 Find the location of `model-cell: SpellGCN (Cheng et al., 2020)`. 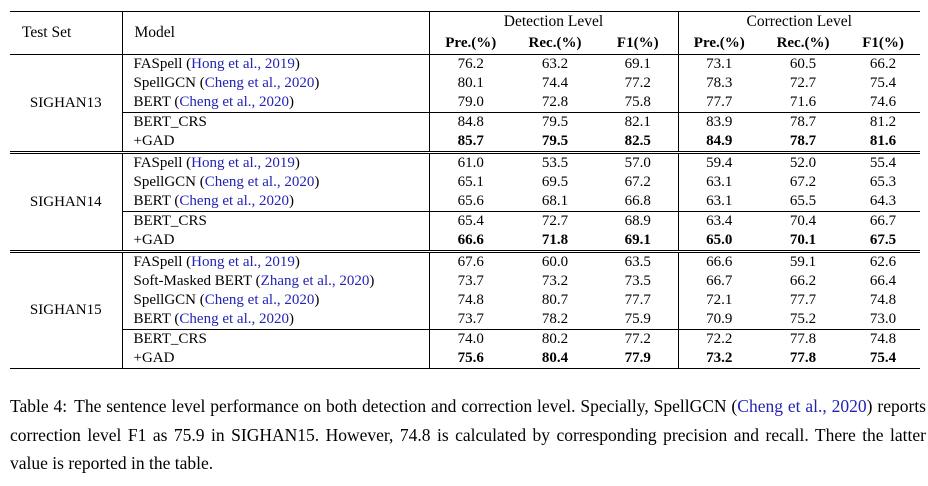

model-cell: SpellGCN (Cheng et al., 2020) is located at coordinates (276, 182).